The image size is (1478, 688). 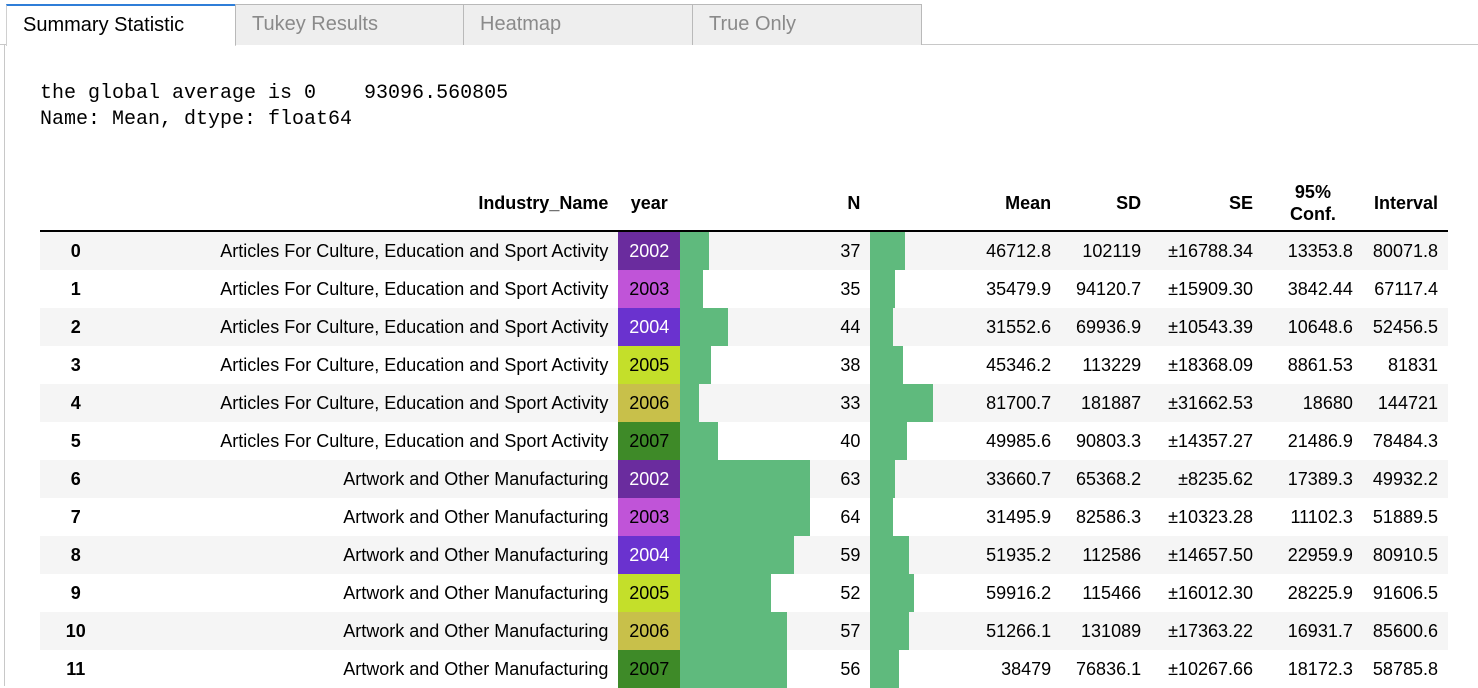 I want to click on cell-year: 2005, so click(x=649, y=365).